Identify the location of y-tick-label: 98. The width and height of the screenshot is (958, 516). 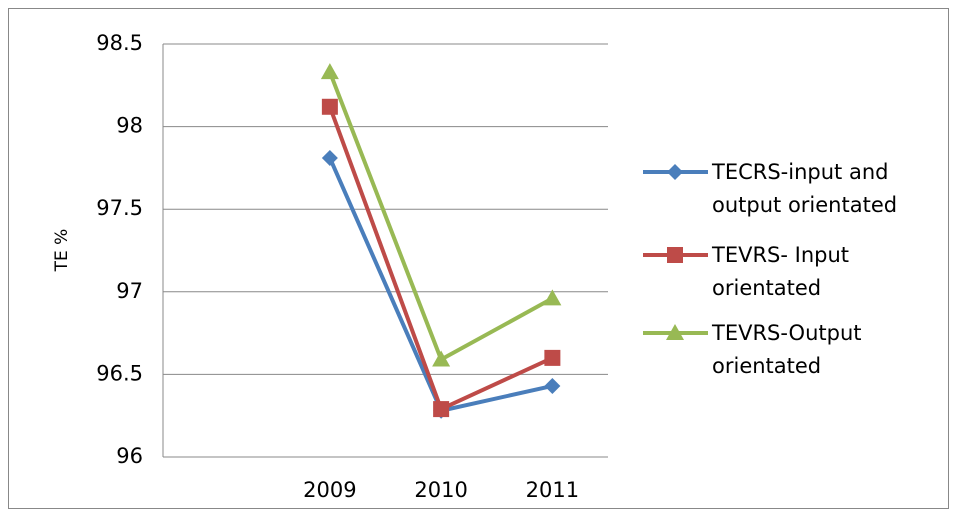
(129, 126).